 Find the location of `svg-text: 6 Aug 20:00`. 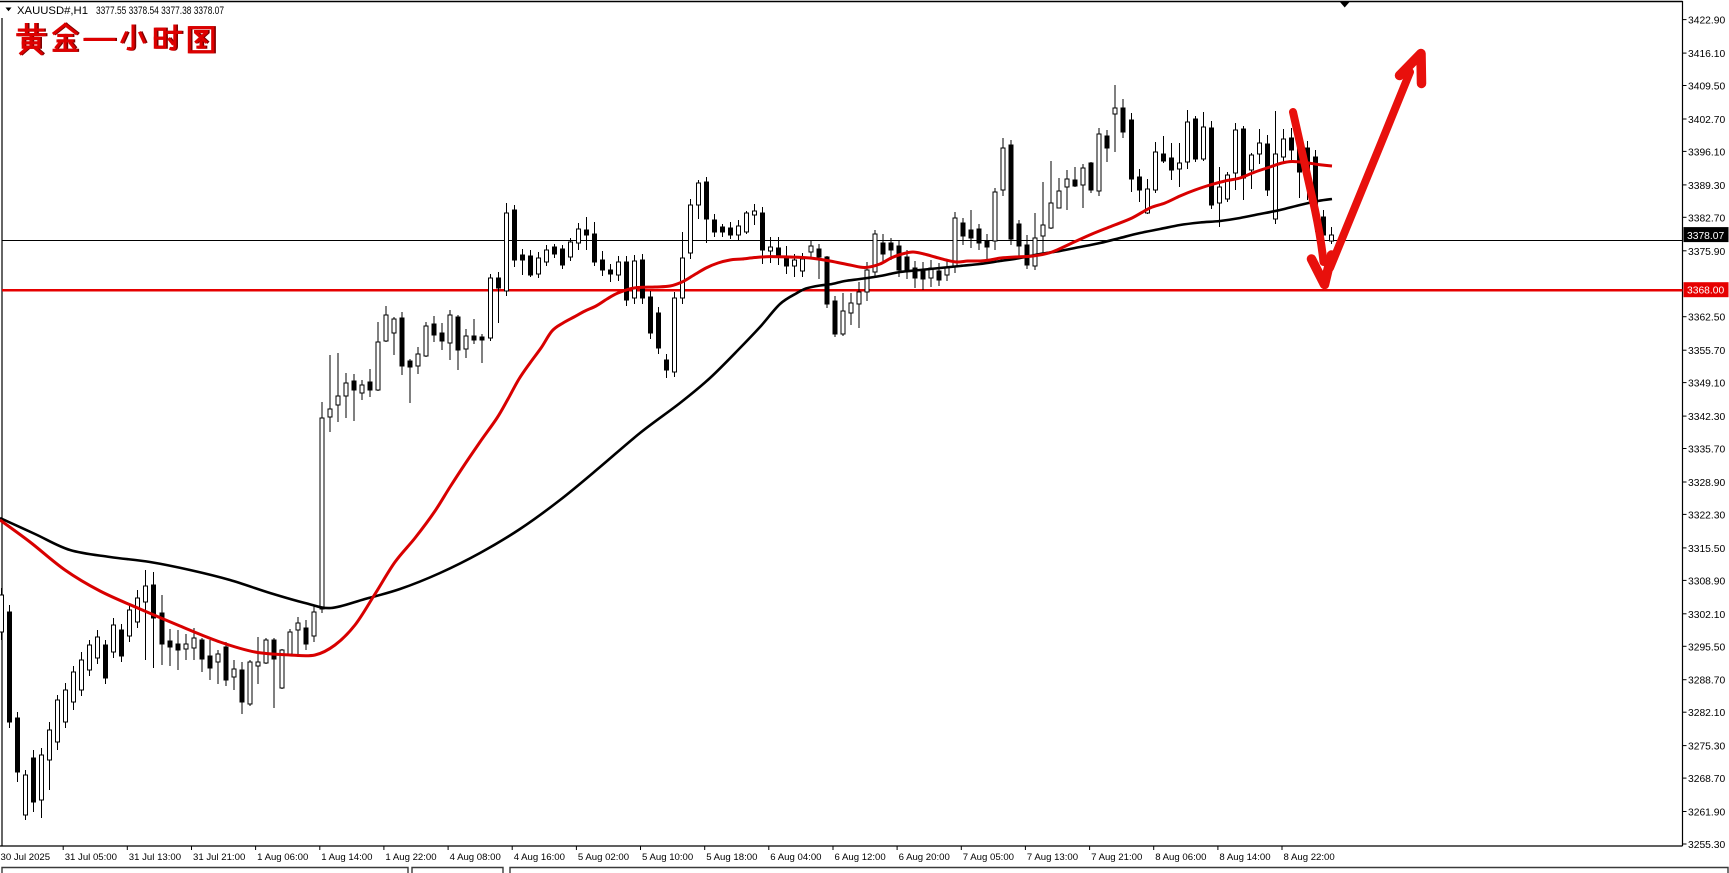

svg-text: 6 Aug 20:00 is located at coordinates (924, 857).